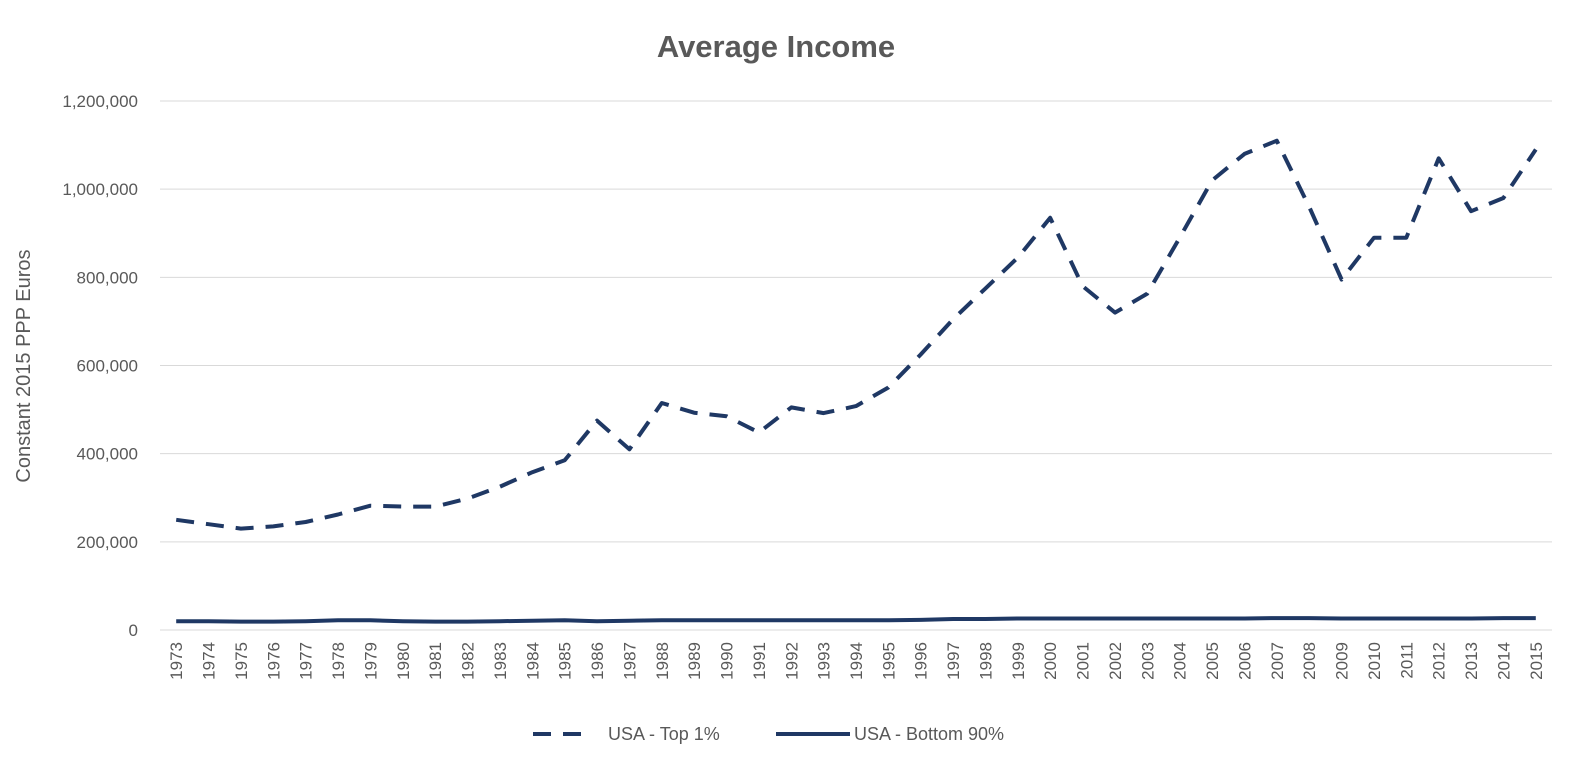  Describe the element at coordinates (1018, 661) in the screenshot. I see `x-tick-label: 1999` at that location.